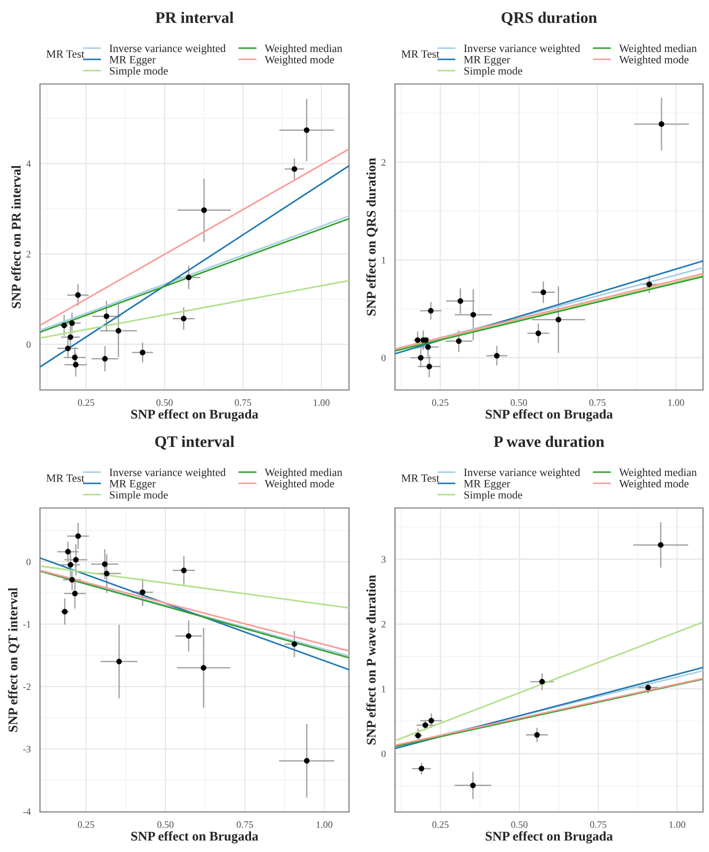 The height and width of the screenshot is (852, 709). What do you see at coordinates (195, 18) in the screenshot?
I see `chart-title: PR interval` at bounding box center [195, 18].